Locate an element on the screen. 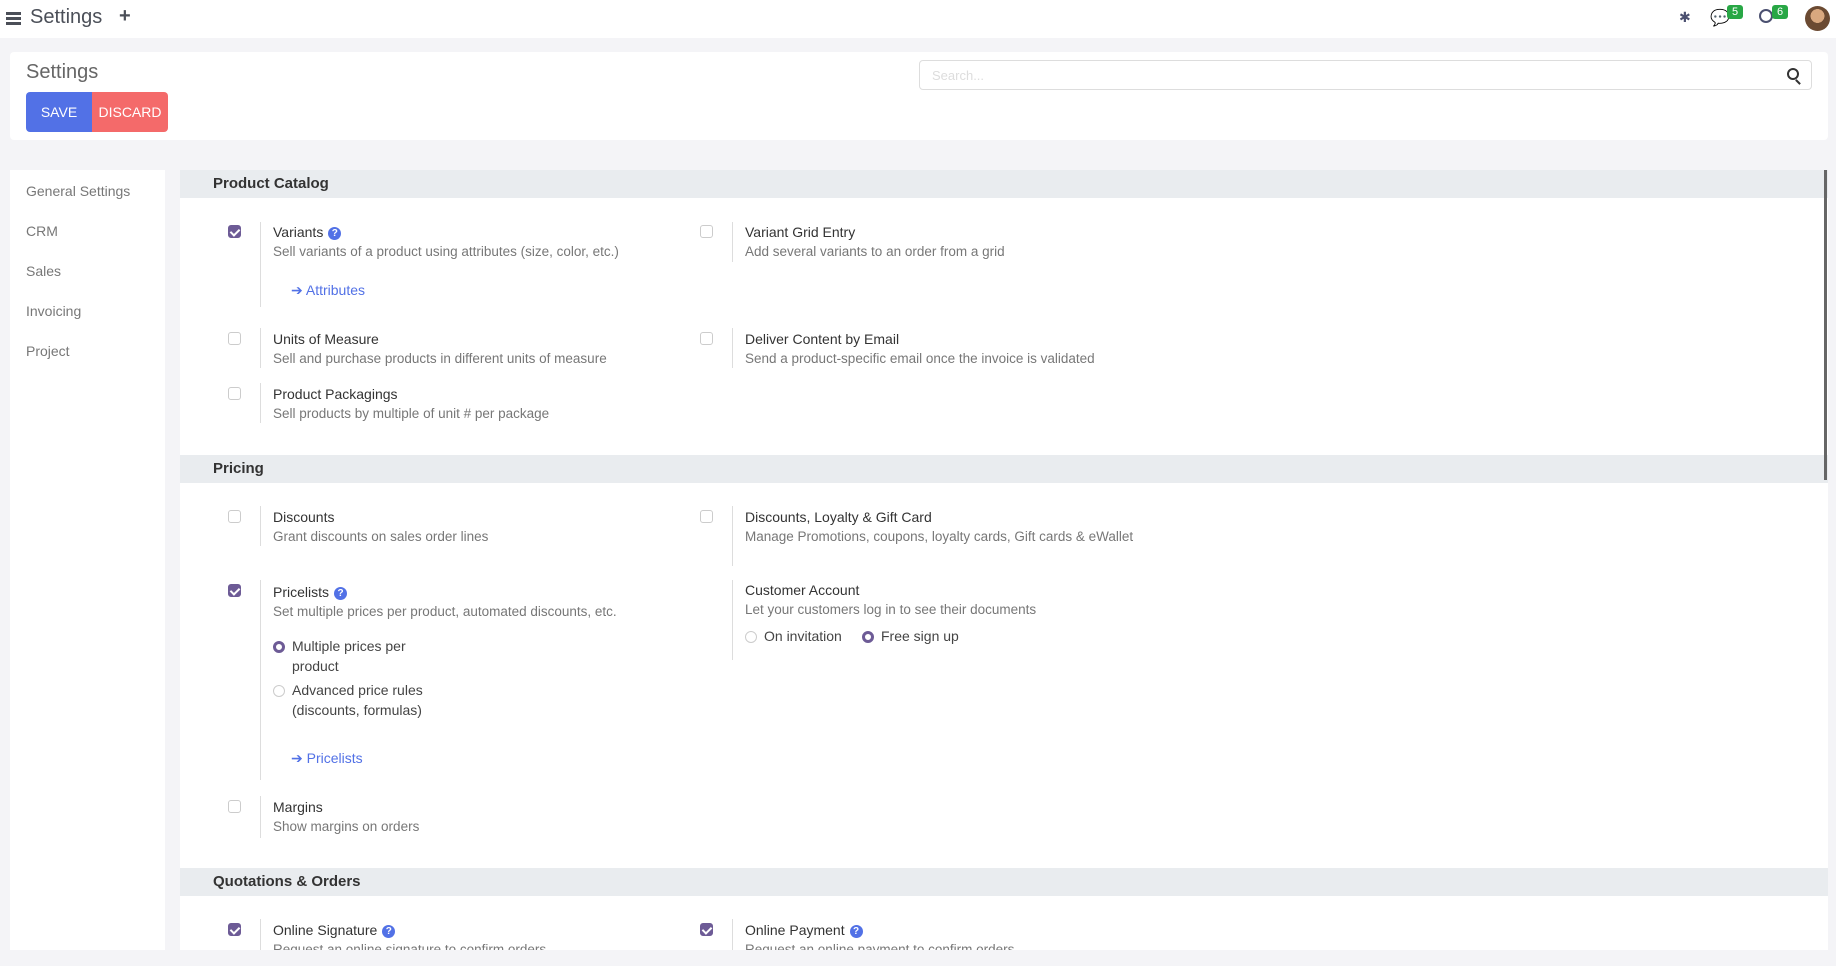 Image resolution: width=1836 pixels, height=966 pixels. free-signup-label: Free sign up is located at coordinates (920, 636).